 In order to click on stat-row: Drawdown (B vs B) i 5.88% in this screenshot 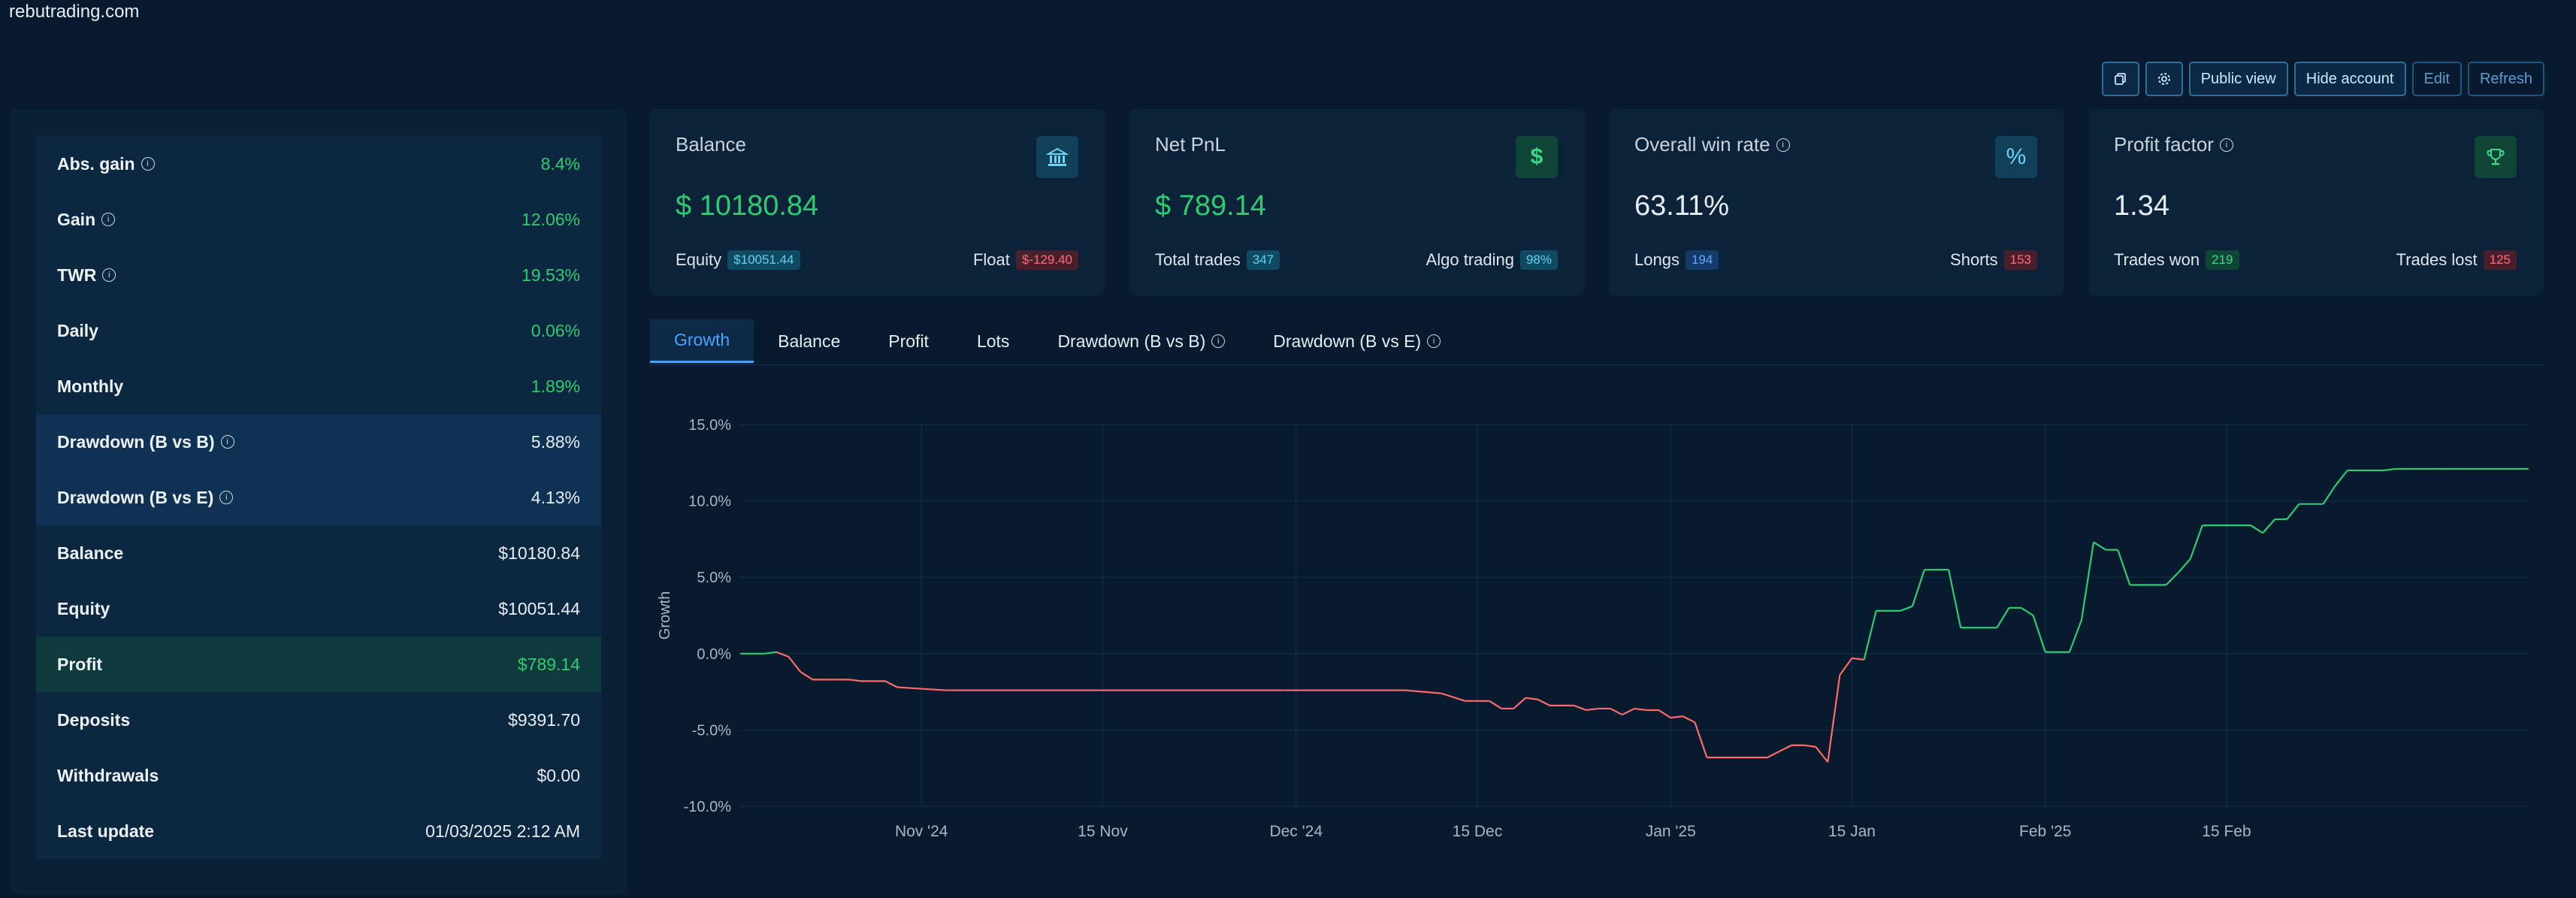, I will do `click(318, 442)`.